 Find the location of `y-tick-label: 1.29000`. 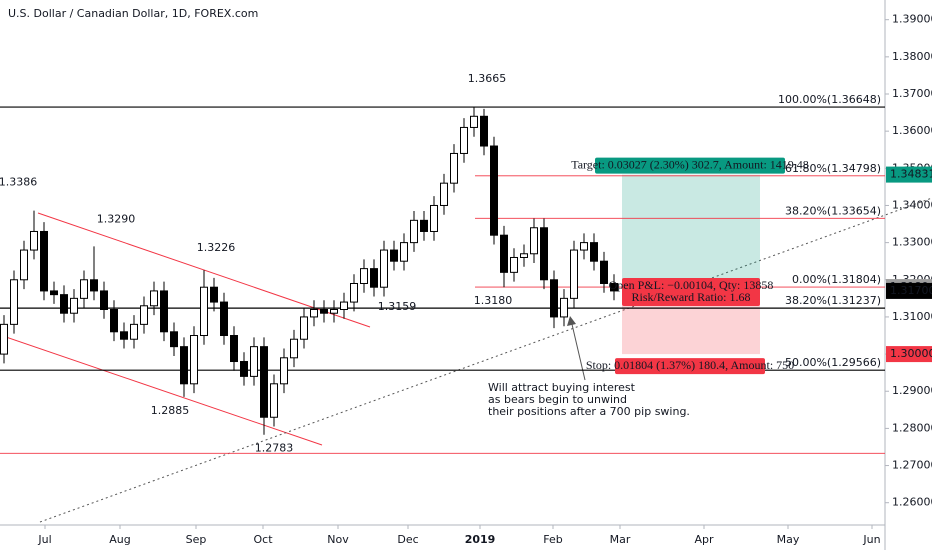

y-tick-label: 1.29000 is located at coordinates (912, 390).